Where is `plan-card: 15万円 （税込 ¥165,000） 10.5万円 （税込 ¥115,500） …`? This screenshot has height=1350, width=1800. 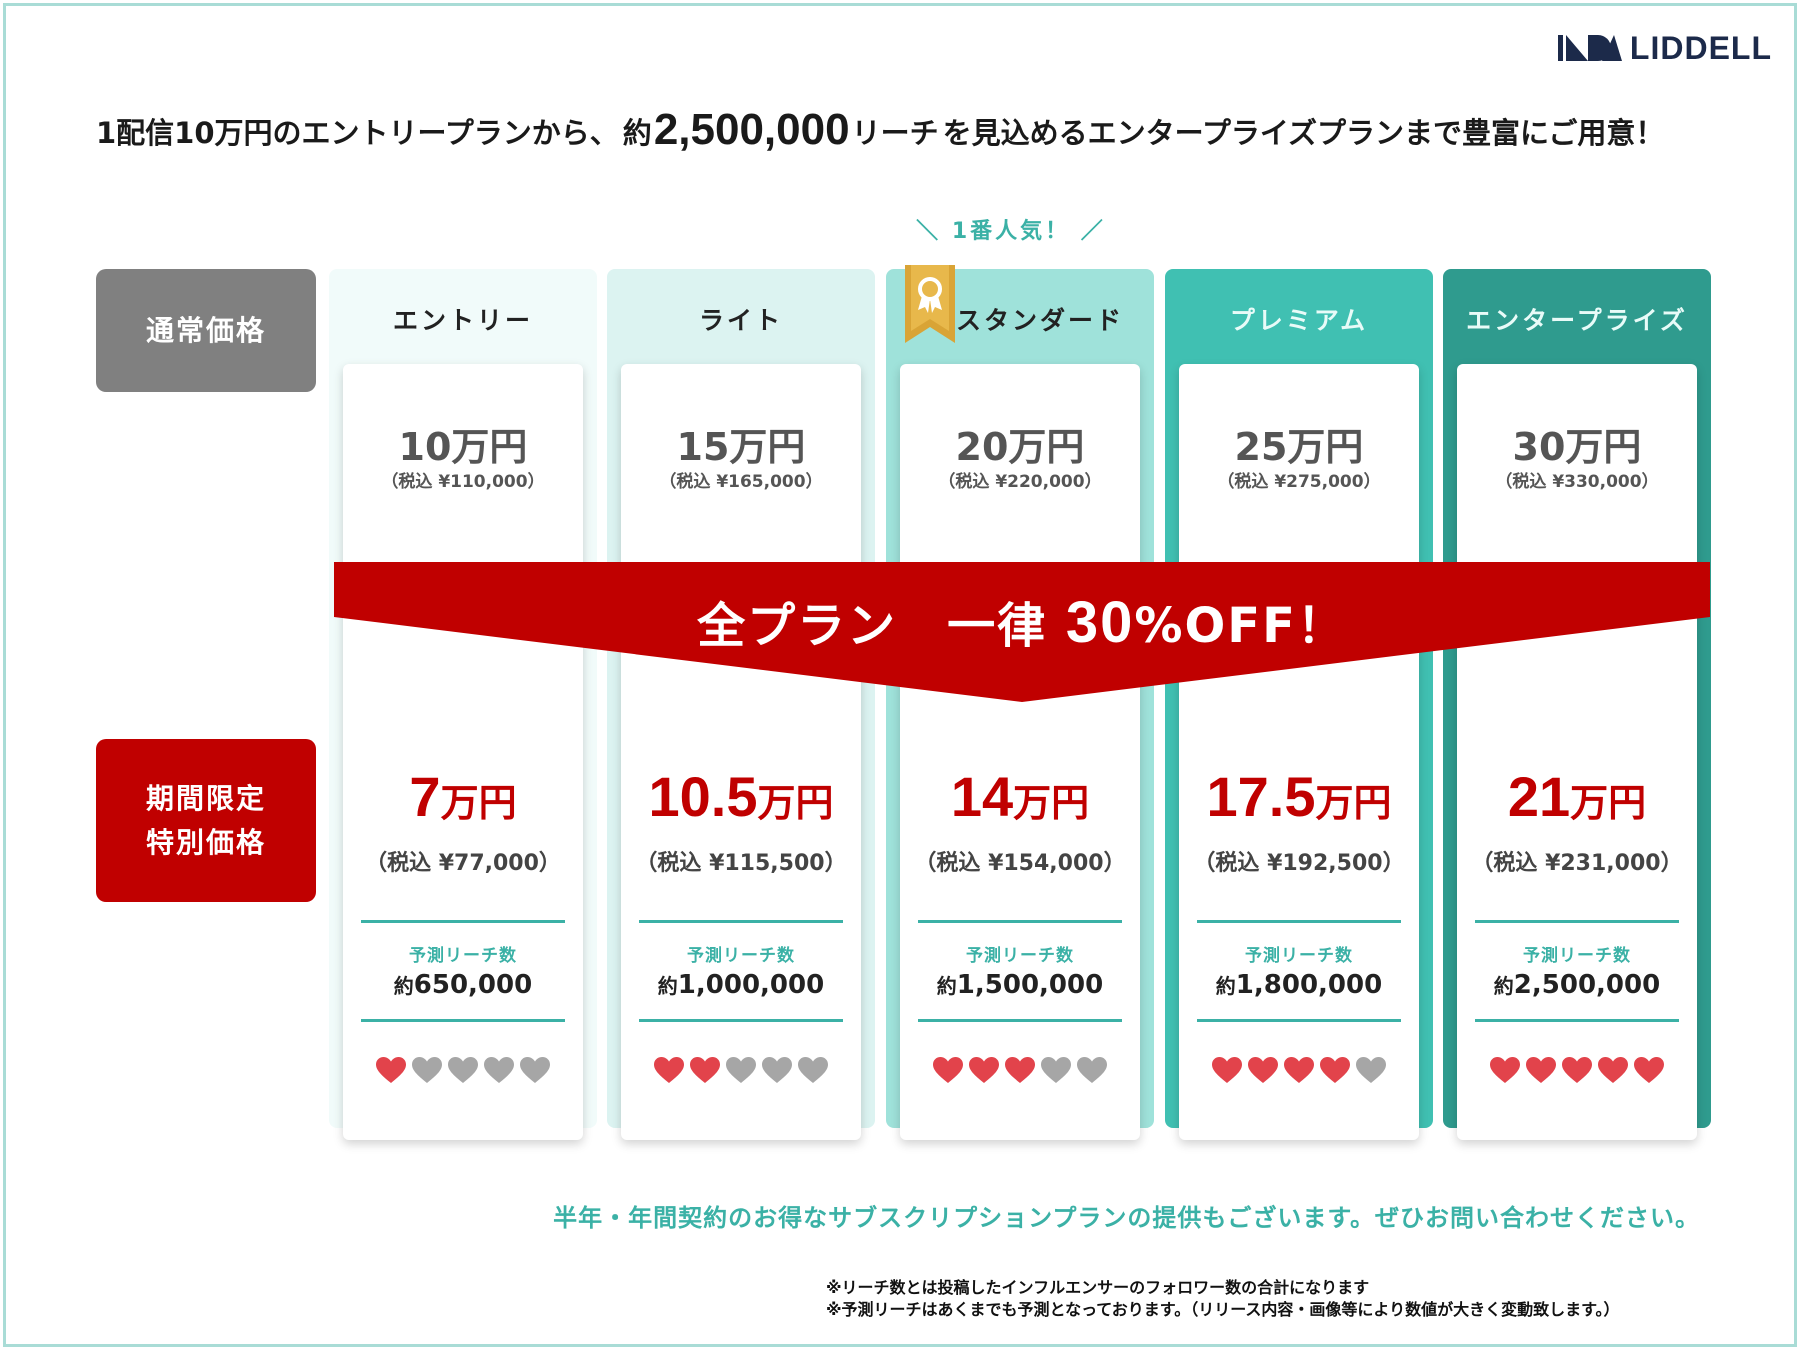 plan-card: 15万円 （税込 ¥165,000） 10.5万円 （税込 ¥115,500） … is located at coordinates (741, 752).